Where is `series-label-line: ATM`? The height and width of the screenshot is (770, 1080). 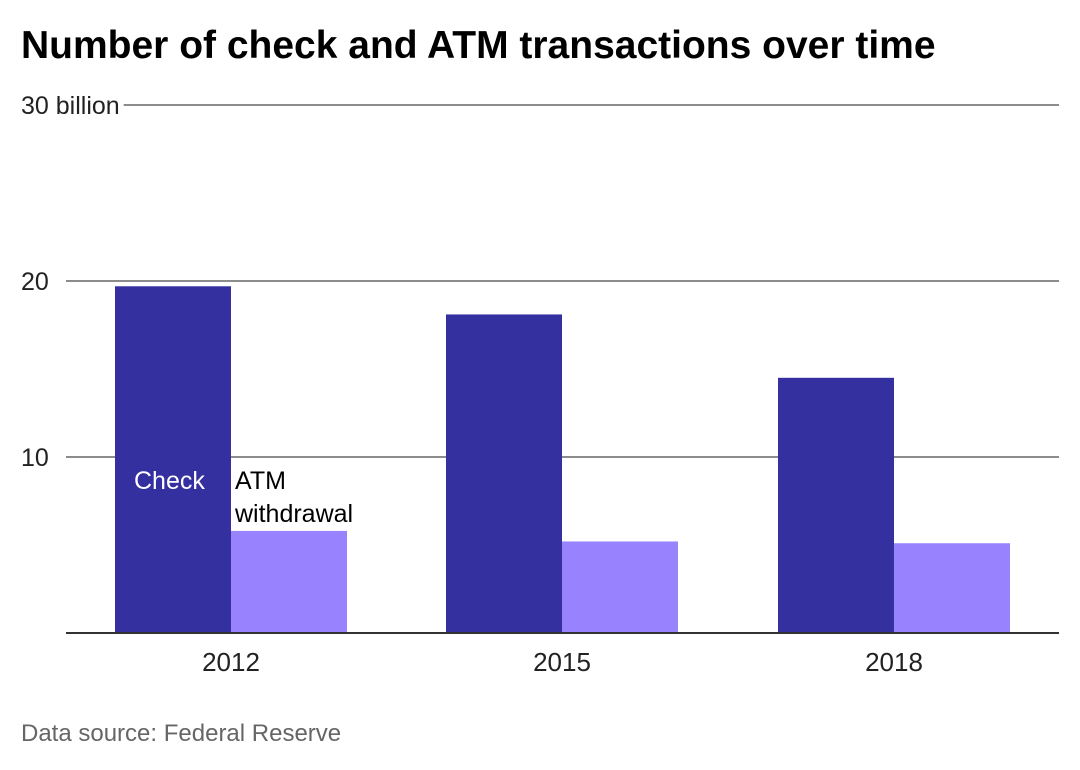
series-label-line: ATM is located at coordinates (260, 481).